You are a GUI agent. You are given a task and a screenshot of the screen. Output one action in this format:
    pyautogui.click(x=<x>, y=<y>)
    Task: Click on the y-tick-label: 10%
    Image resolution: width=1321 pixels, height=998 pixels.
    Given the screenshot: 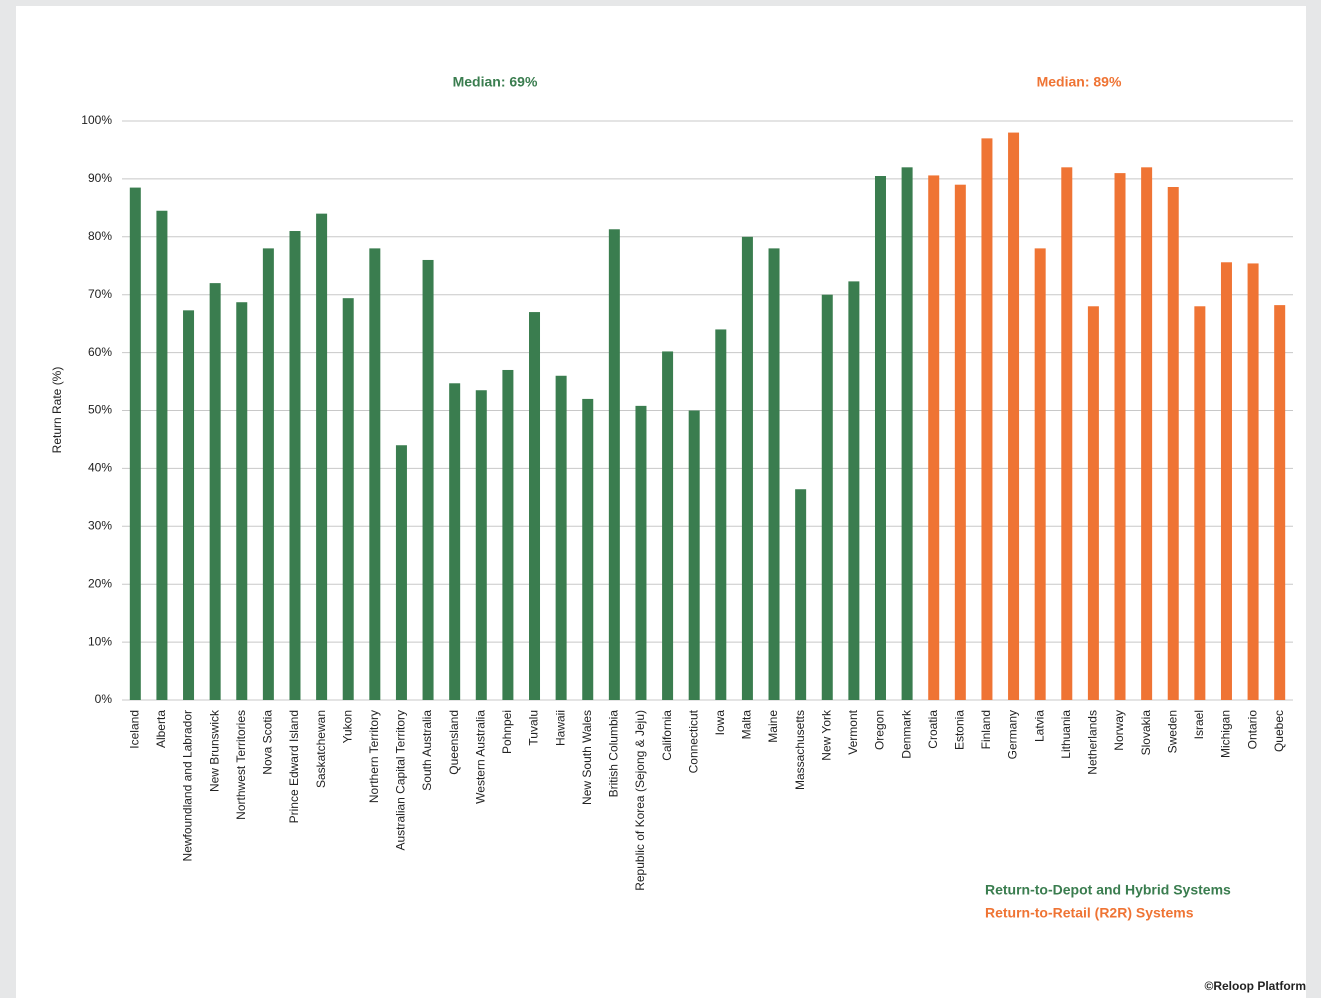 What is the action you would take?
    pyautogui.click(x=100, y=641)
    